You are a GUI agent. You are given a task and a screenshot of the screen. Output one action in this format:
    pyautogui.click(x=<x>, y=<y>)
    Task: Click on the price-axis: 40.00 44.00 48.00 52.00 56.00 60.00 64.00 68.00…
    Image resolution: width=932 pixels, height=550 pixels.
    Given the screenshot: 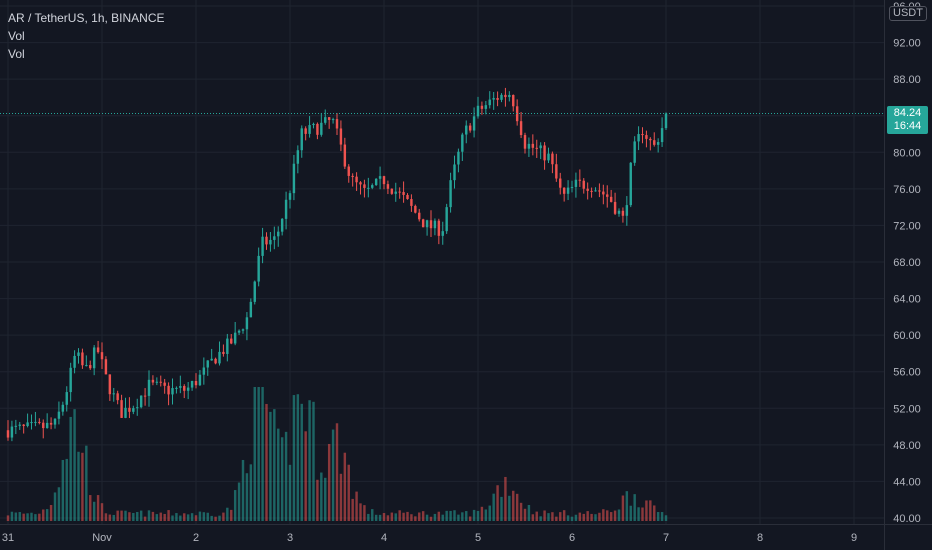 What is the action you would take?
    pyautogui.click(x=907, y=263)
    